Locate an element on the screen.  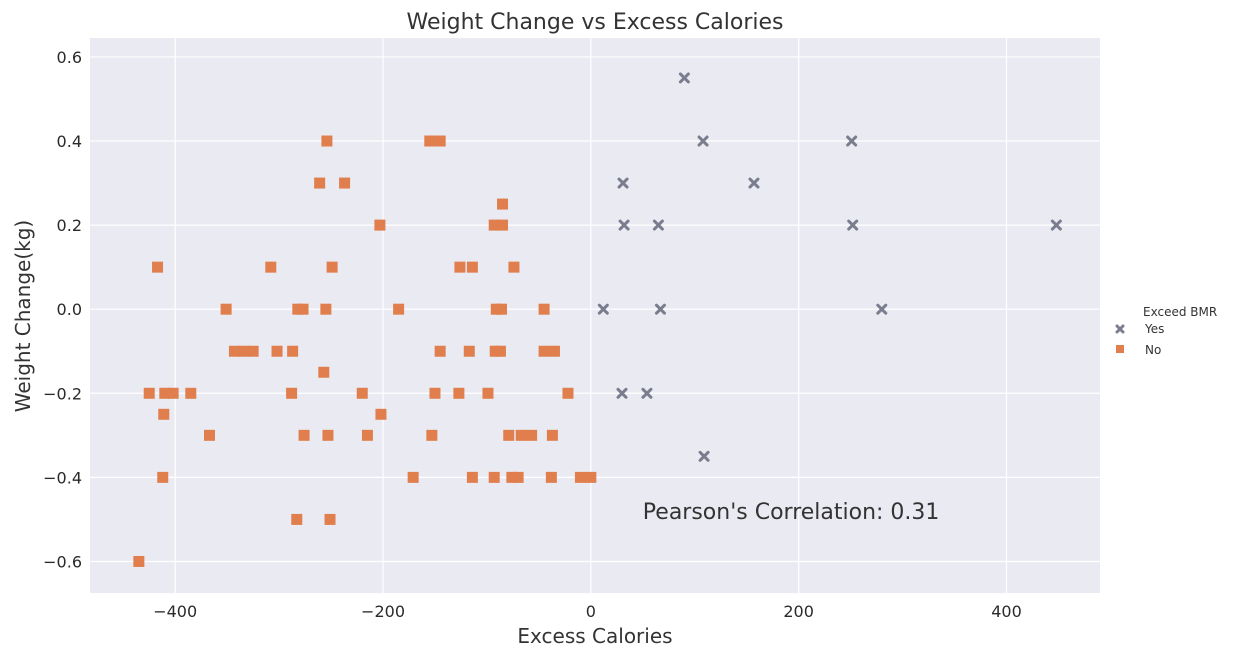
y-tick-label: 0.2 is located at coordinates (69, 225).